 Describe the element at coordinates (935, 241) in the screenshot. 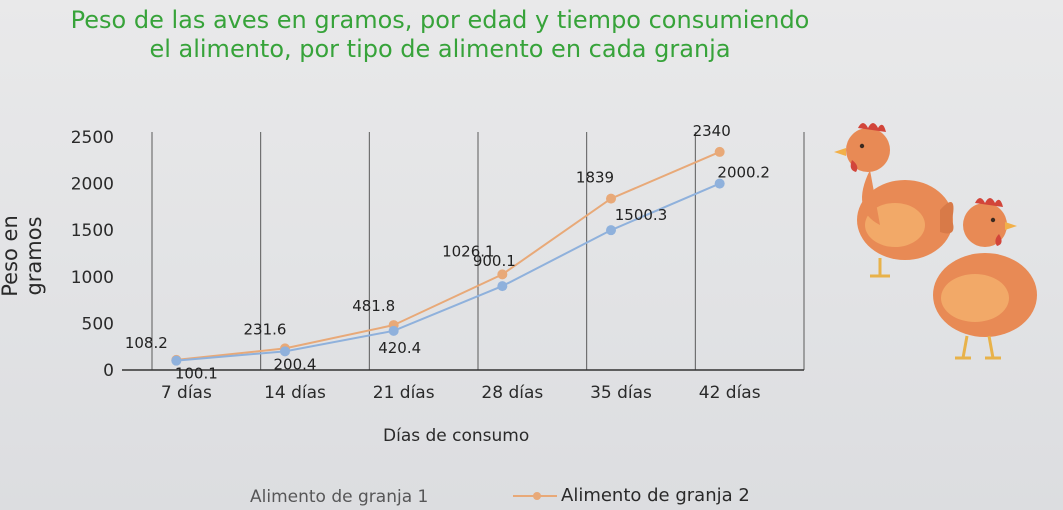

I see `hens-icon` at that location.